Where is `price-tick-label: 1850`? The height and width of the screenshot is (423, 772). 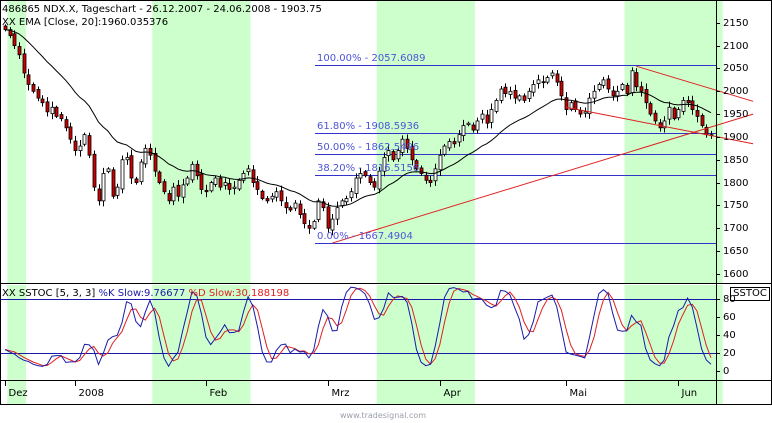 price-tick-label: 1850 is located at coordinates (736, 160).